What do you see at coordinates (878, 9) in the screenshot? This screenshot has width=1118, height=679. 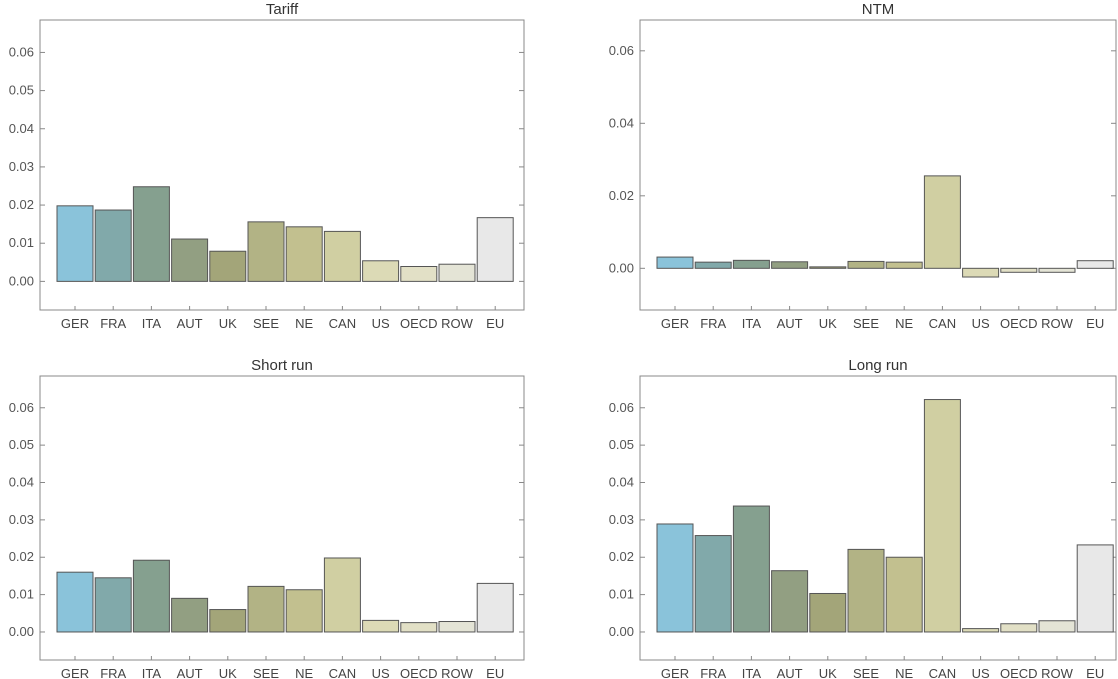 I see `chart-title: NTM` at bounding box center [878, 9].